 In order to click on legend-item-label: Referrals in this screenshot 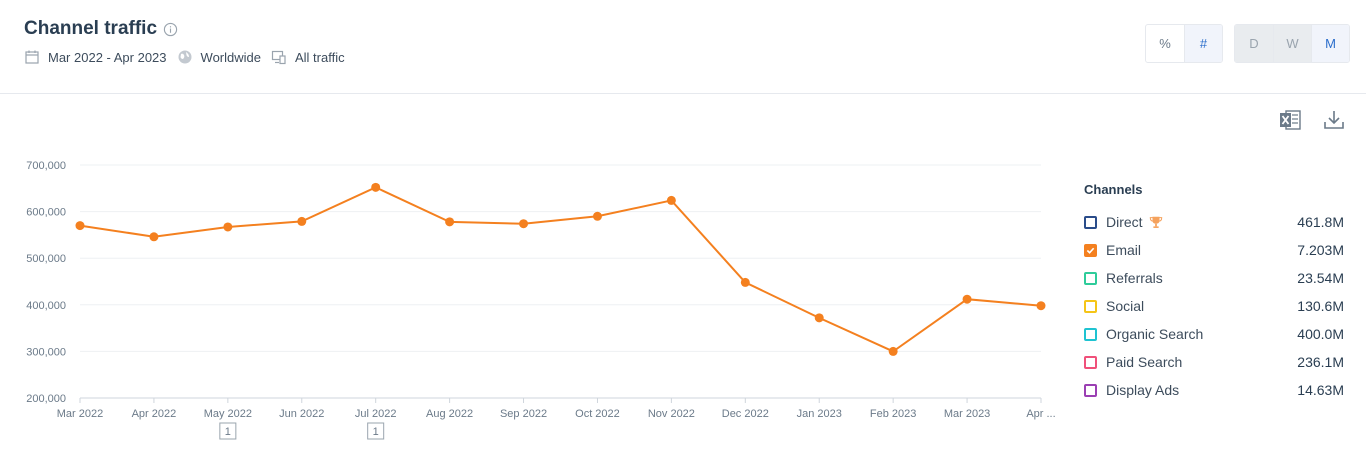, I will do `click(1134, 278)`.